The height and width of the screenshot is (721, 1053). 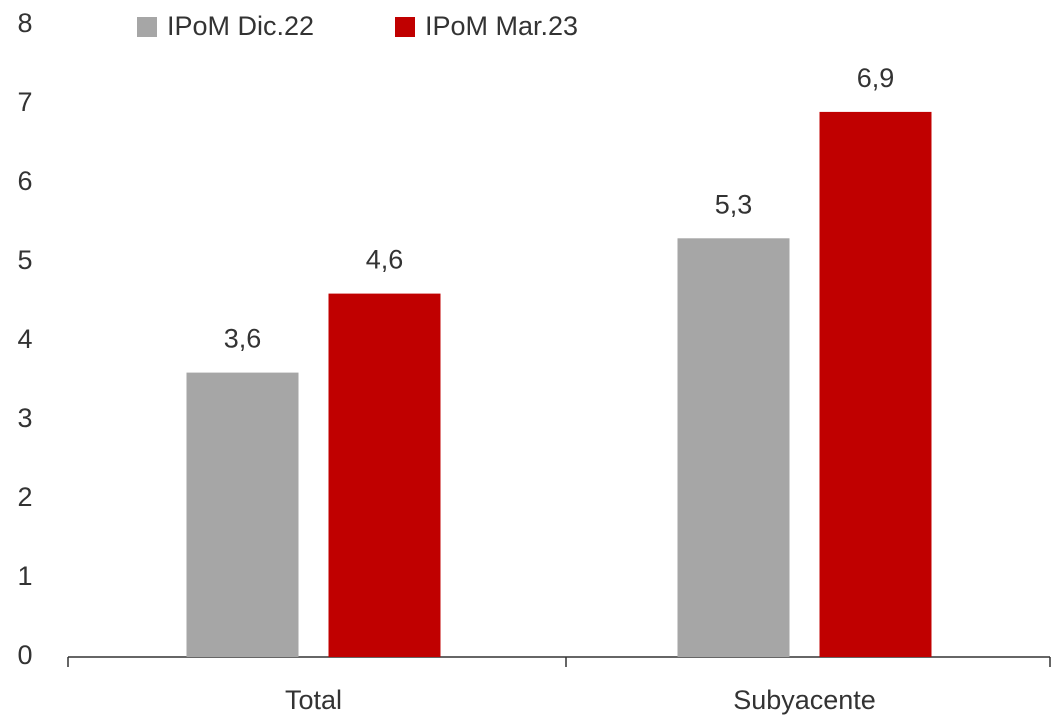 What do you see at coordinates (240, 26) in the screenshot?
I see `legend-label: IPoM Dic.22` at bounding box center [240, 26].